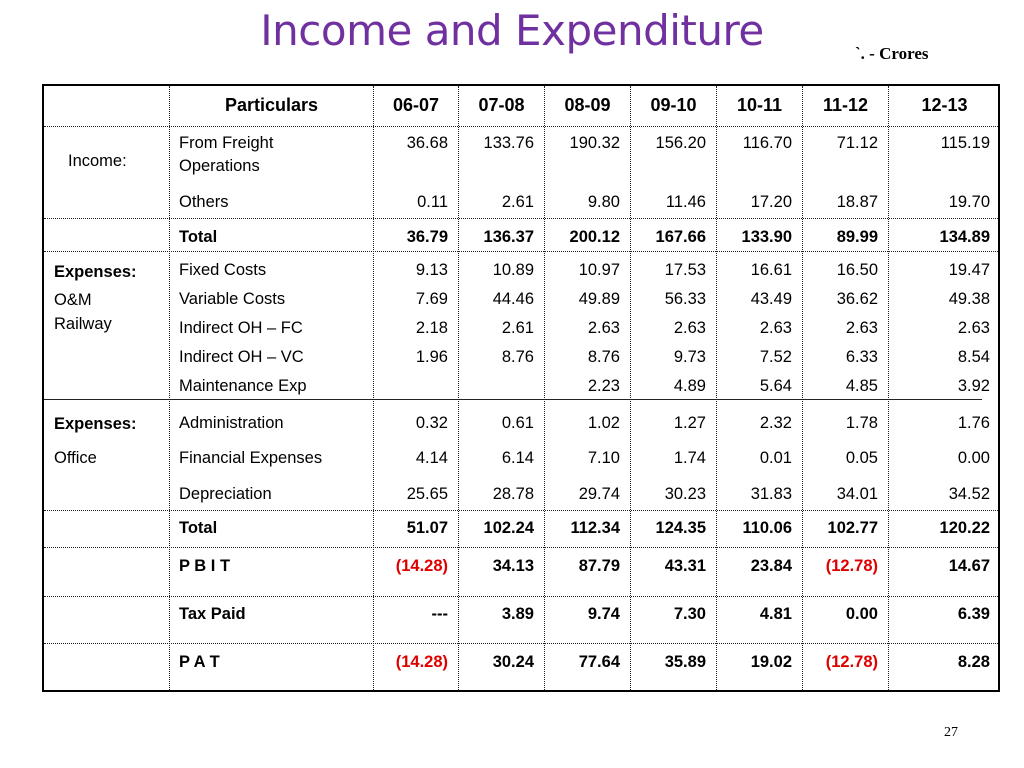  Describe the element at coordinates (241, 357) in the screenshot. I see `row-label: Indirect OH – VC` at that location.